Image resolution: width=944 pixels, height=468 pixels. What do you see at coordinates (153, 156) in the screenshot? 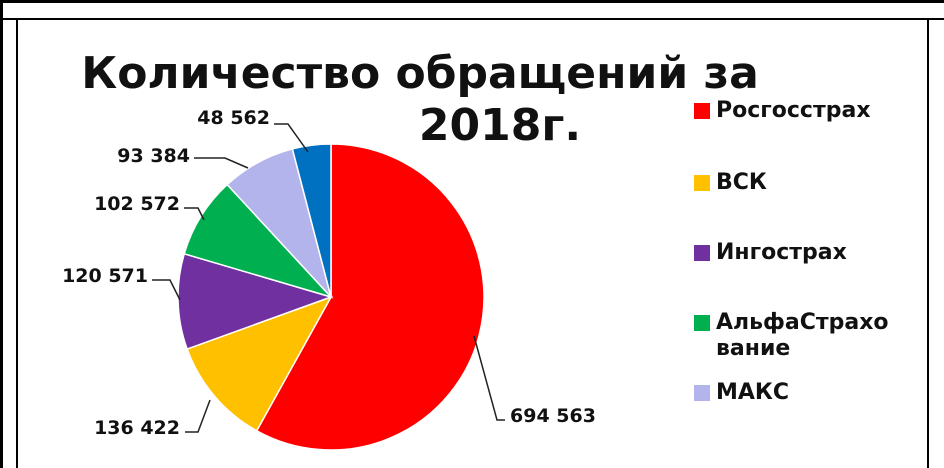
I see `data-label-5: 93 384` at bounding box center [153, 156].